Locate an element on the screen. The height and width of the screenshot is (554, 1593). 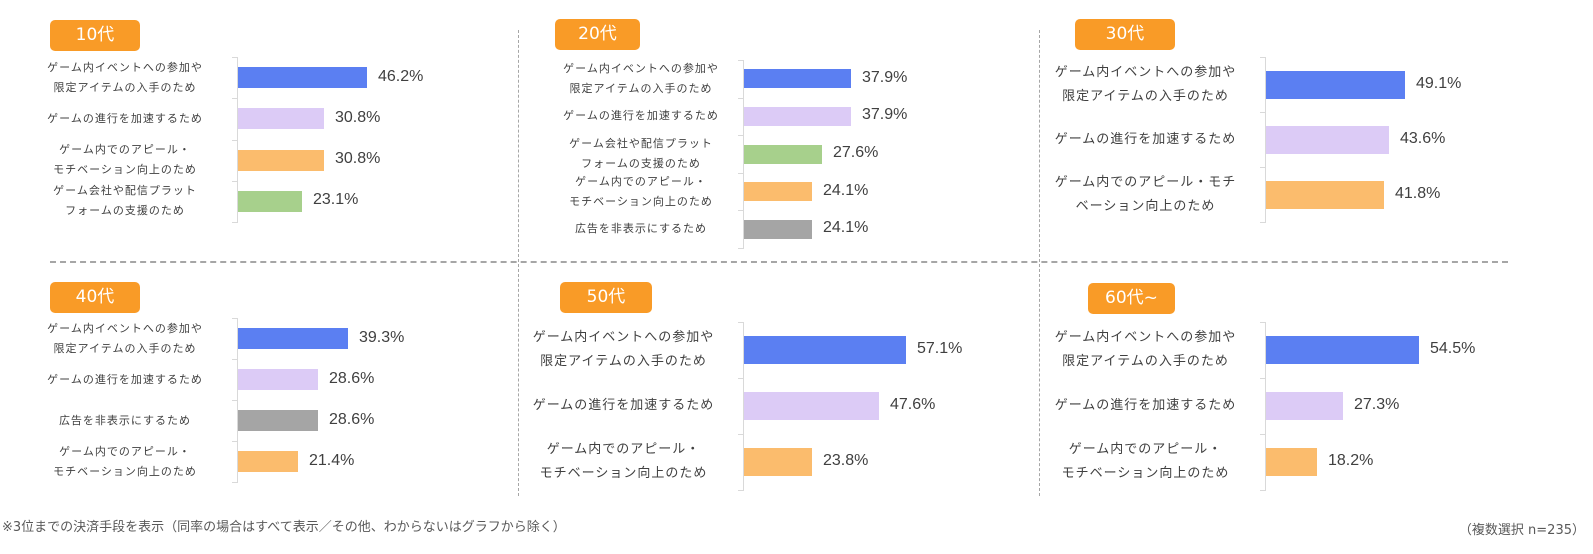
data-value-label: 23.1% is located at coordinates (336, 199).